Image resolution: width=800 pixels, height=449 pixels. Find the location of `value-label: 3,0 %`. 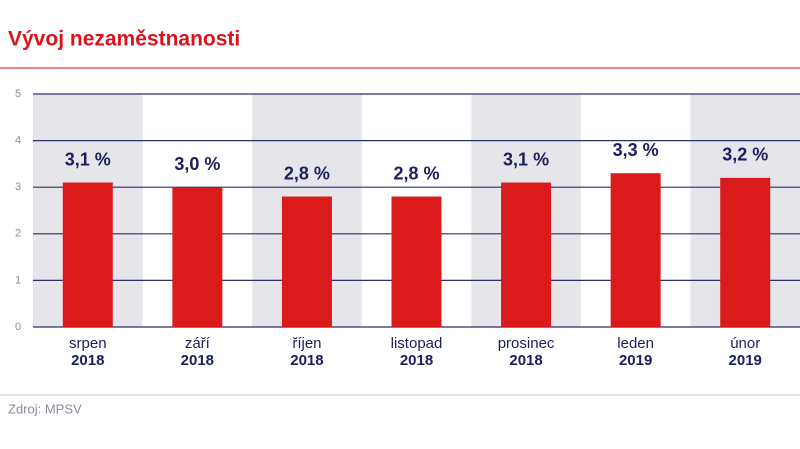

value-label: 3,0 % is located at coordinates (197, 164).